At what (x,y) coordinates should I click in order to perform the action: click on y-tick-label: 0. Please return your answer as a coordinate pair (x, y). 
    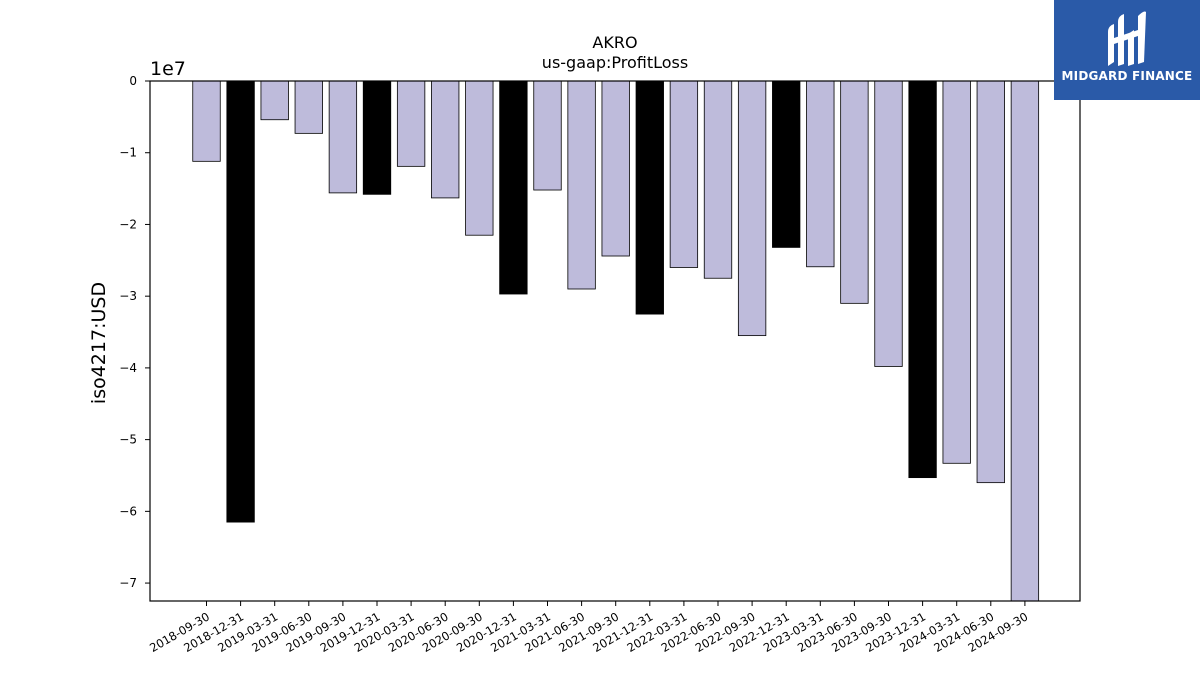
    Looking at the image, I should click on (133, 81).